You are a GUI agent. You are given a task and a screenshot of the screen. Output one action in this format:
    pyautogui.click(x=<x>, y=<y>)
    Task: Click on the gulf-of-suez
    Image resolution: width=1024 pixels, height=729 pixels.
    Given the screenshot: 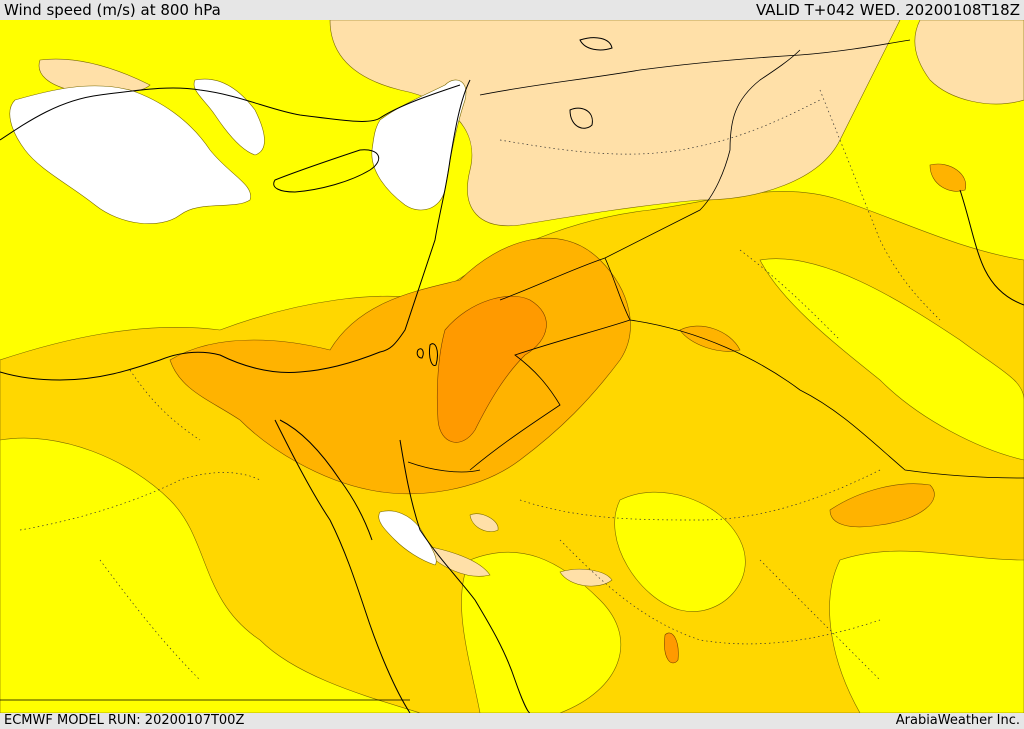 What is the action you would take?
    pyautogui.click(x=326, y=480)
    